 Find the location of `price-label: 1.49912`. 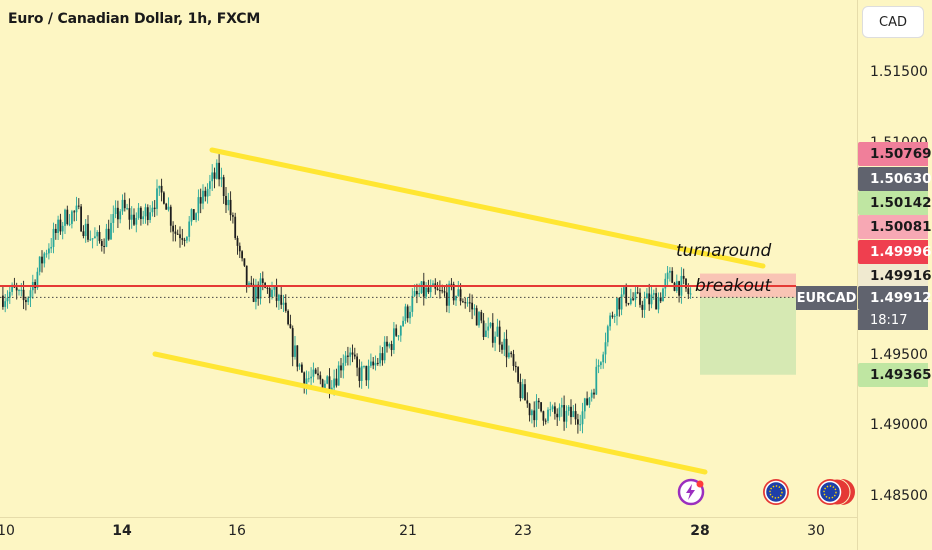

price-label: 1.49912 is located at coordinates (895, 298).